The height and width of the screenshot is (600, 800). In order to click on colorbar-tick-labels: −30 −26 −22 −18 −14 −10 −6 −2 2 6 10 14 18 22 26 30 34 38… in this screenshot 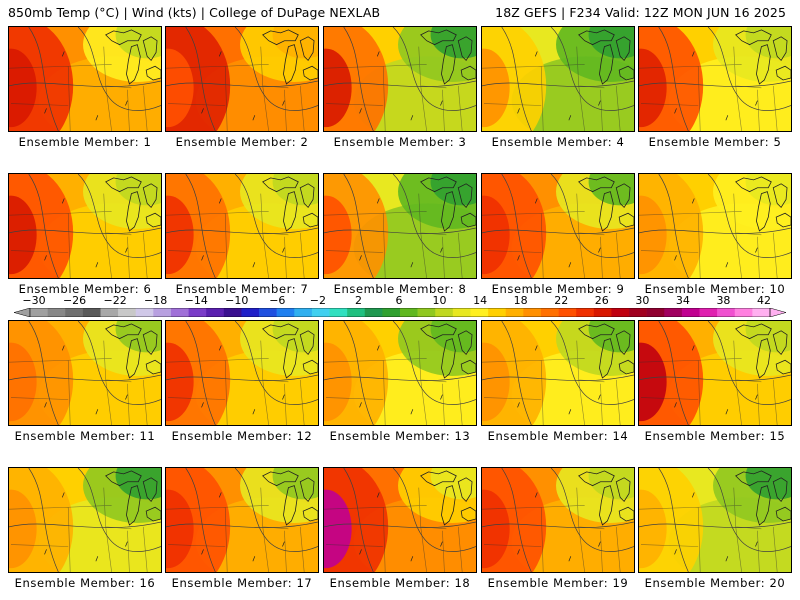, I will do `click(400, 301)`.